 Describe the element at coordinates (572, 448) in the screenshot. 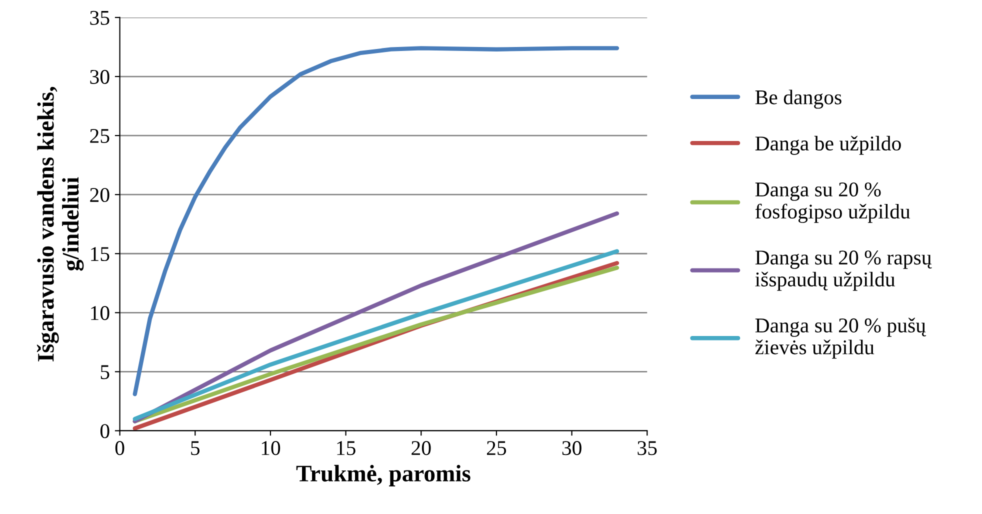

I see `x-tick-label: 30` at that location.